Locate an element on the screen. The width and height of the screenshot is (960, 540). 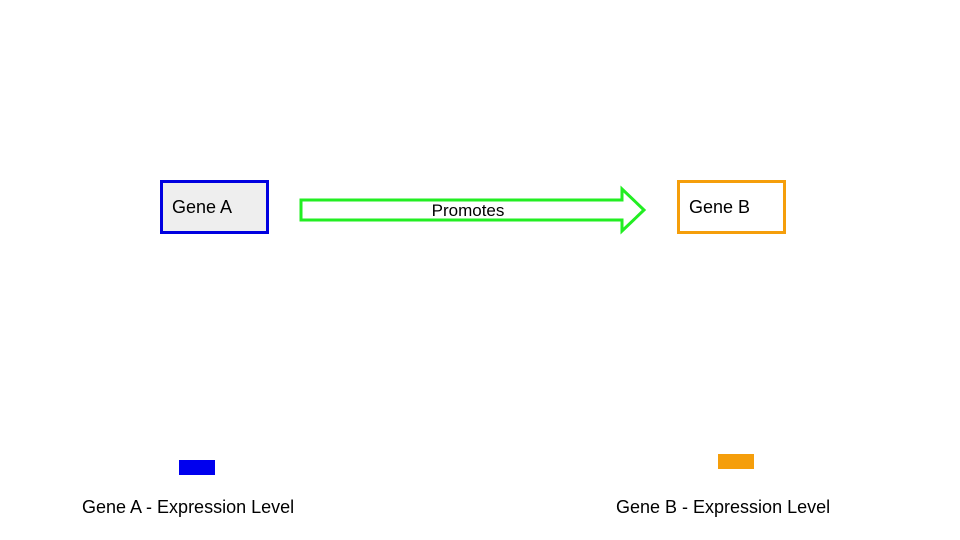
legend-swatch-gene-b is located at coordinates (736, 461).